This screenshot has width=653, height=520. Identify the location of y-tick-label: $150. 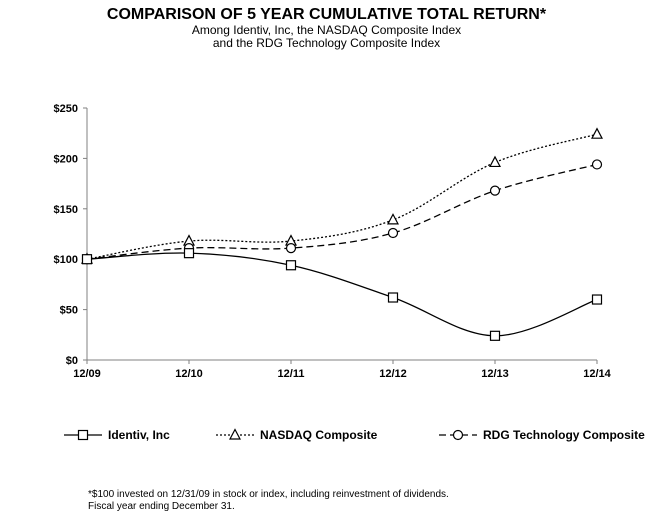
(66, 210).